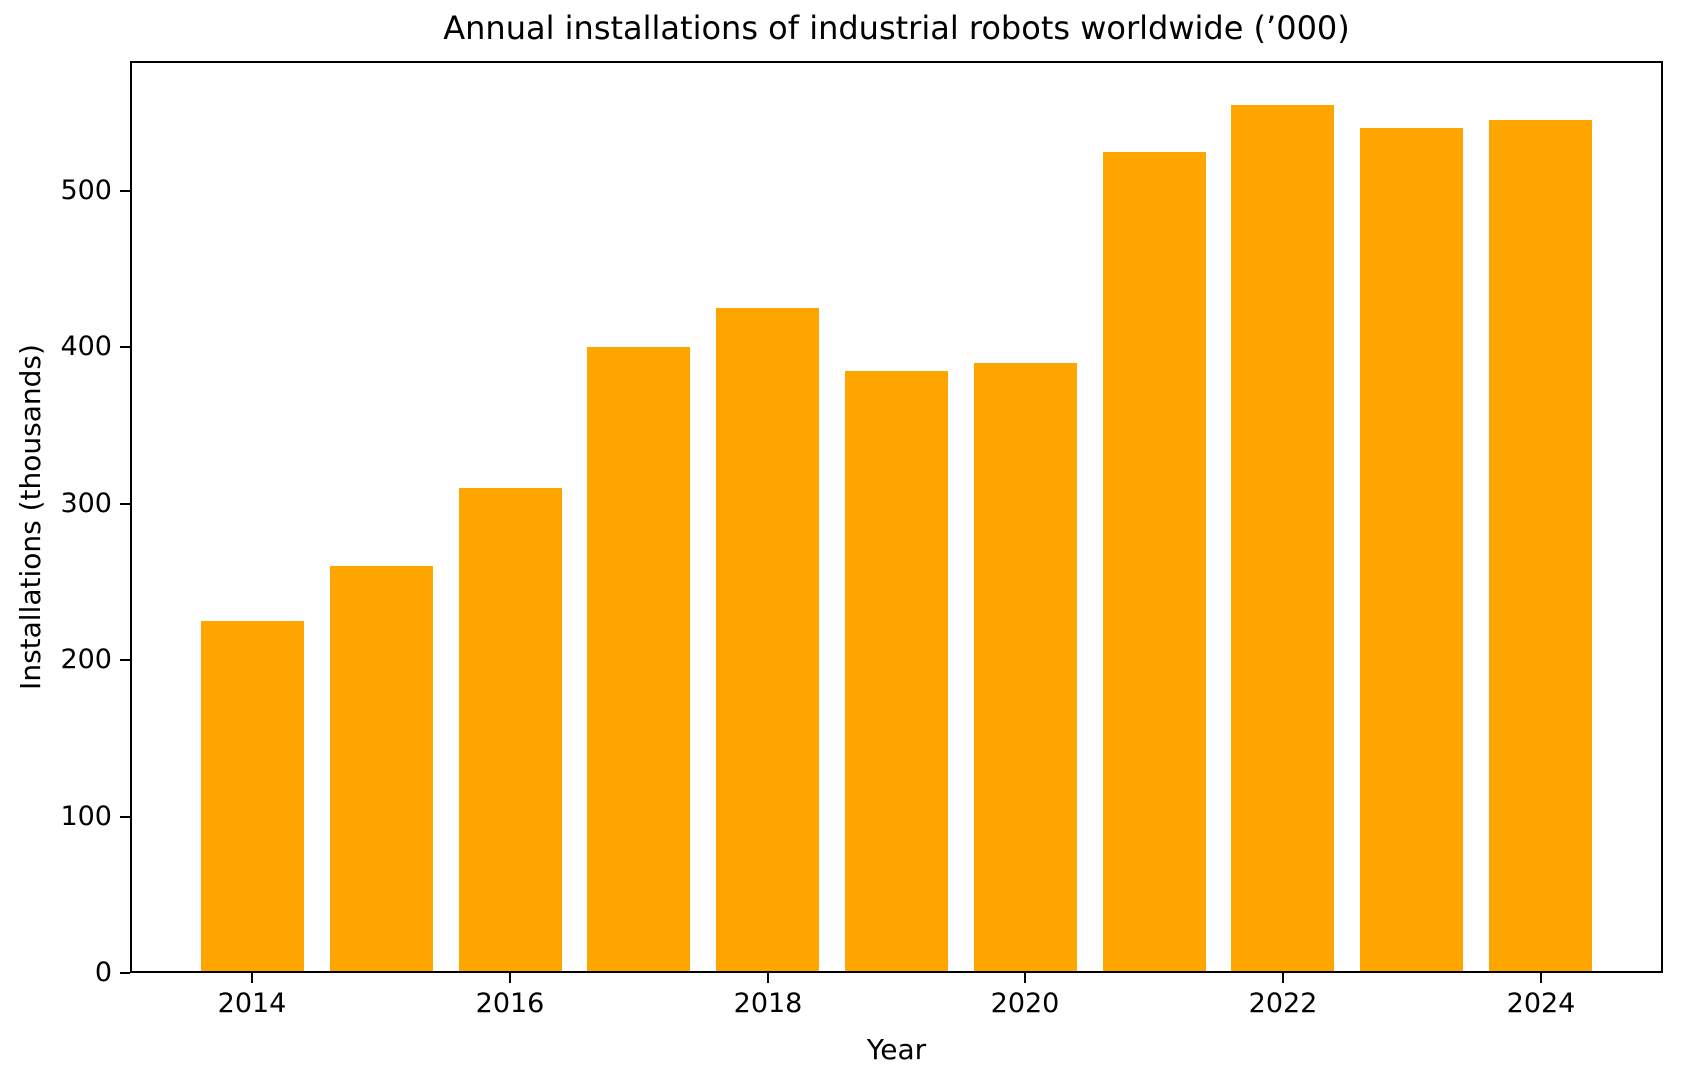 The height and width of the screenshot is (1080, 1683). Describe the element at coordinates (1025, 1003) in the screenshot. I see `x-tick-label-2020: 2020` at that location.